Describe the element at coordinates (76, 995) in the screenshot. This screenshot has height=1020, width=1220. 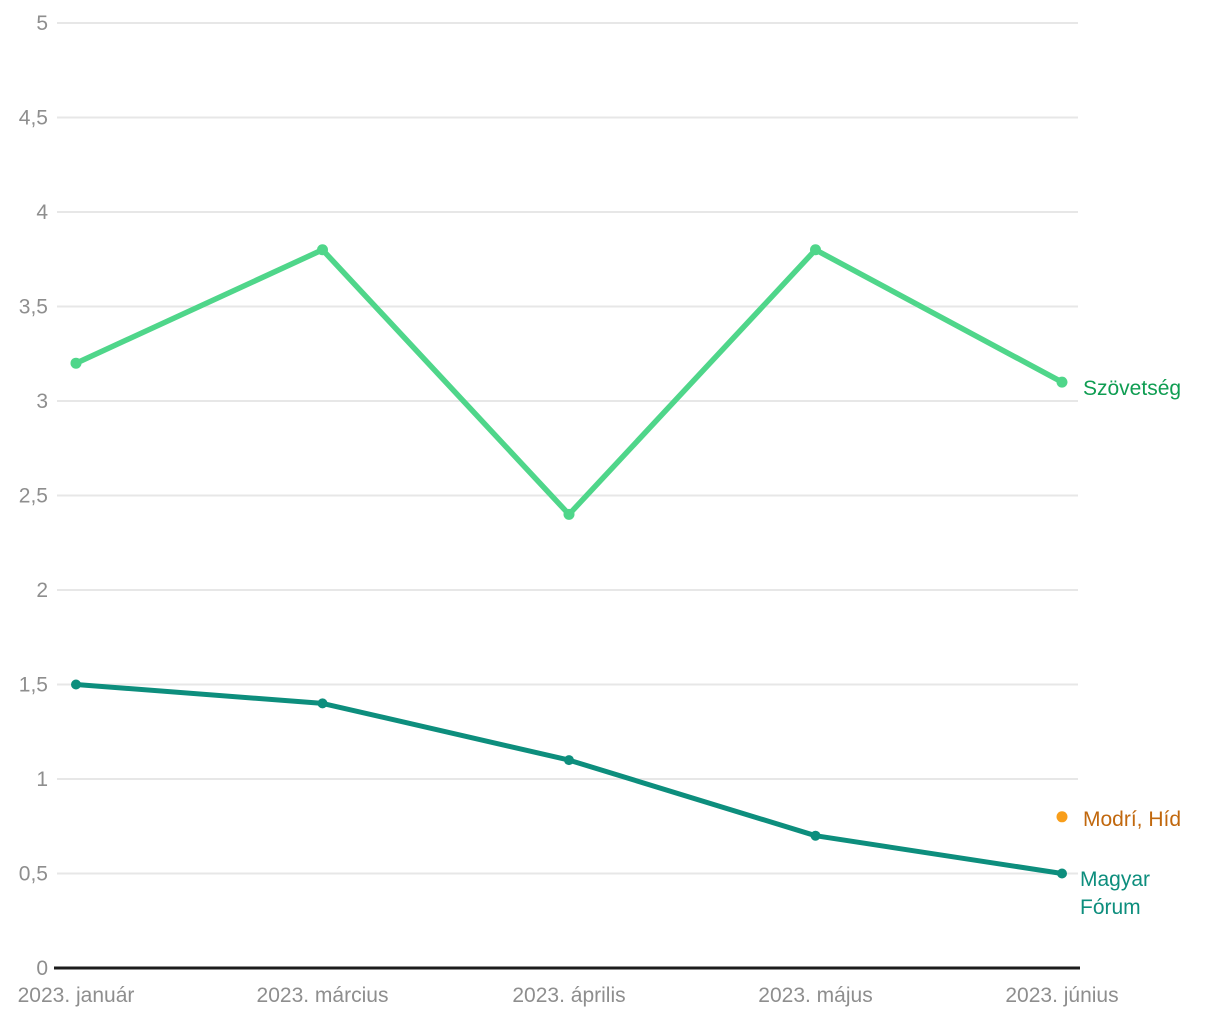
I see `x-tick-label: 2023. január` at that location.